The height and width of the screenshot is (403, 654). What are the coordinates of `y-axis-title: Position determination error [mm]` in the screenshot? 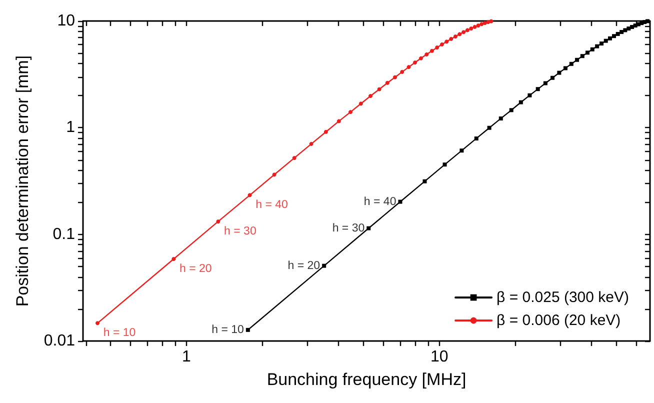 It's located at (22, 181).